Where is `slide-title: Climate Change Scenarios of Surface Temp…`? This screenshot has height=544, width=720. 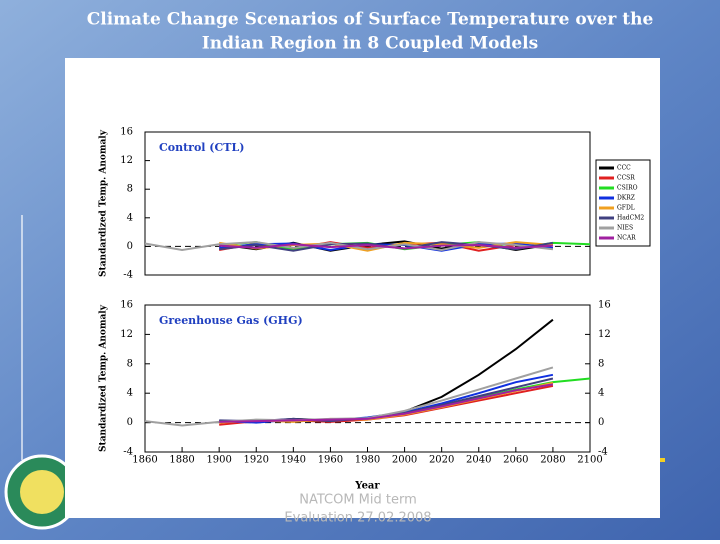
slide-title: Climate Change Scenarios of Surface Temp… is located at coordinates (370, 20).